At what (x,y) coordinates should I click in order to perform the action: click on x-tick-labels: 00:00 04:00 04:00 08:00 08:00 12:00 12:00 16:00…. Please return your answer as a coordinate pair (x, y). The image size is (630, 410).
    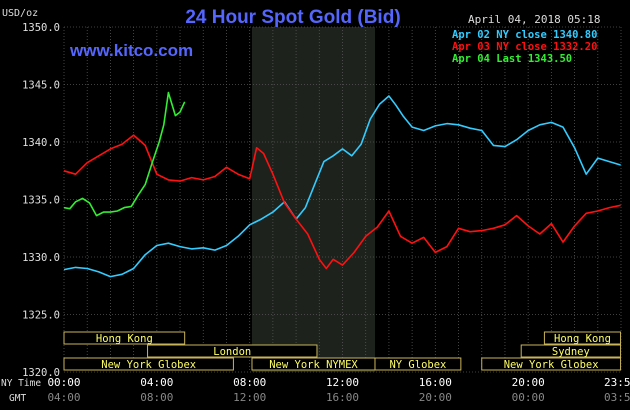
    Looking at the image, I should click on (338, 390).